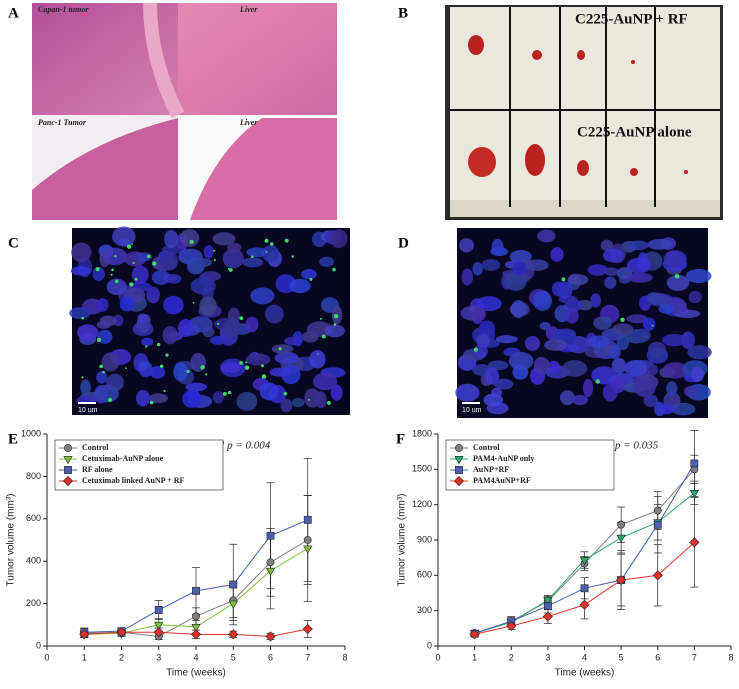  Describe the element at coordinates (63, 9) in the screenshot. I see `image-label: Capan-1 tumor` at that location.